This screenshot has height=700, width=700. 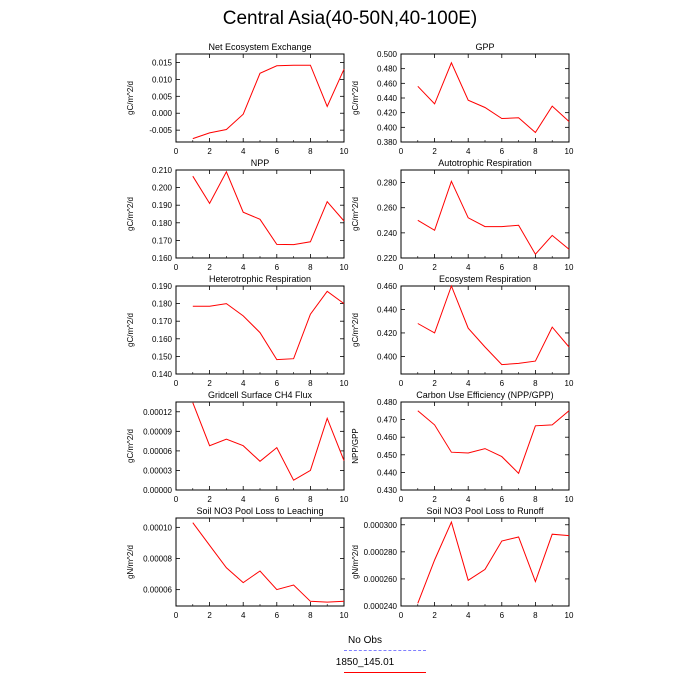 I want to click on panel-title: Soil NO3 Pool Loss to Runoff, so click(x=485, y=511).